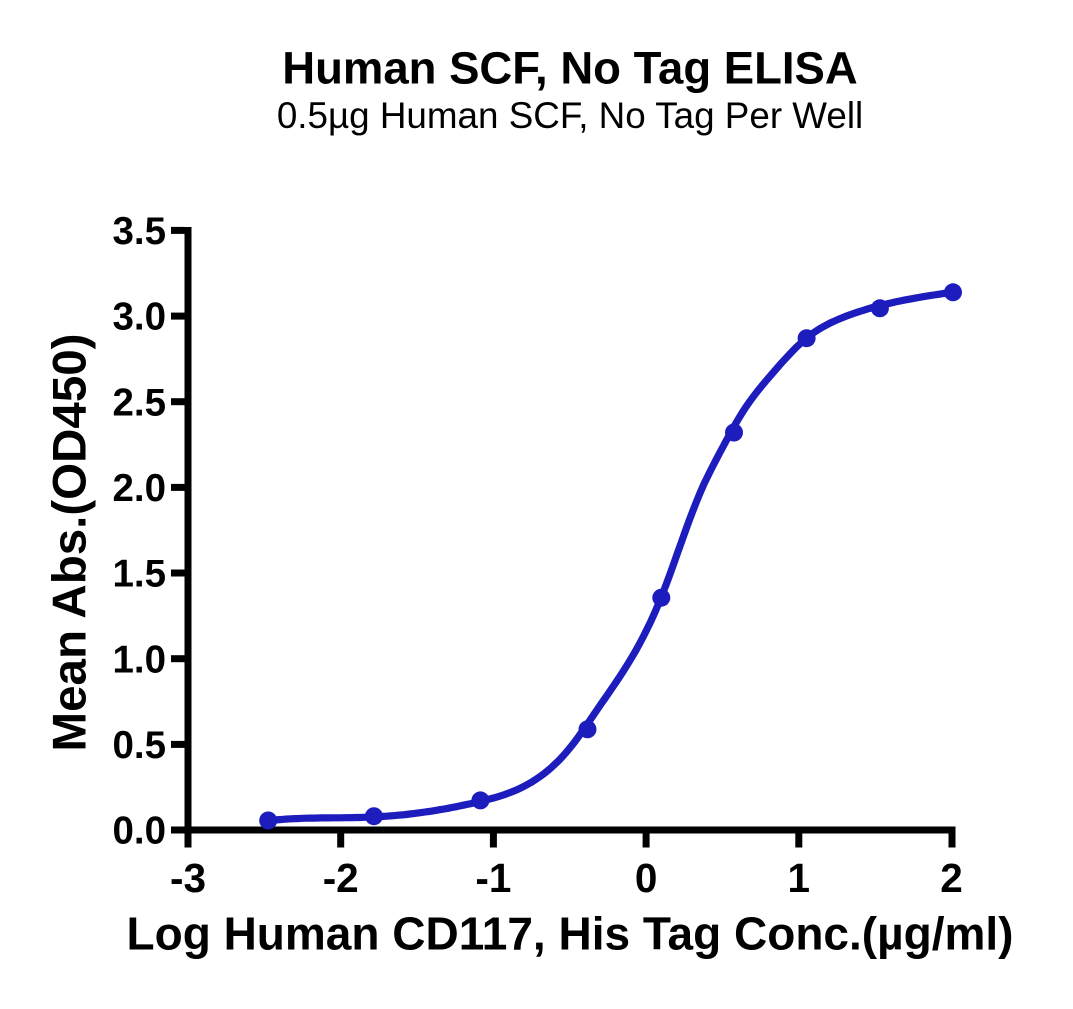  Describe the element at coordinates (139, 574) in the screenshot. I see `svg-text: 1.5` at that location.